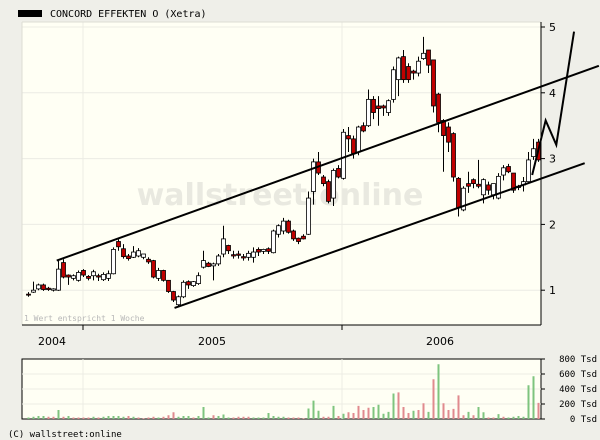 This screenshot has height=440, width=600. I want to click on price-tick-label: 5, so click(552, 27).